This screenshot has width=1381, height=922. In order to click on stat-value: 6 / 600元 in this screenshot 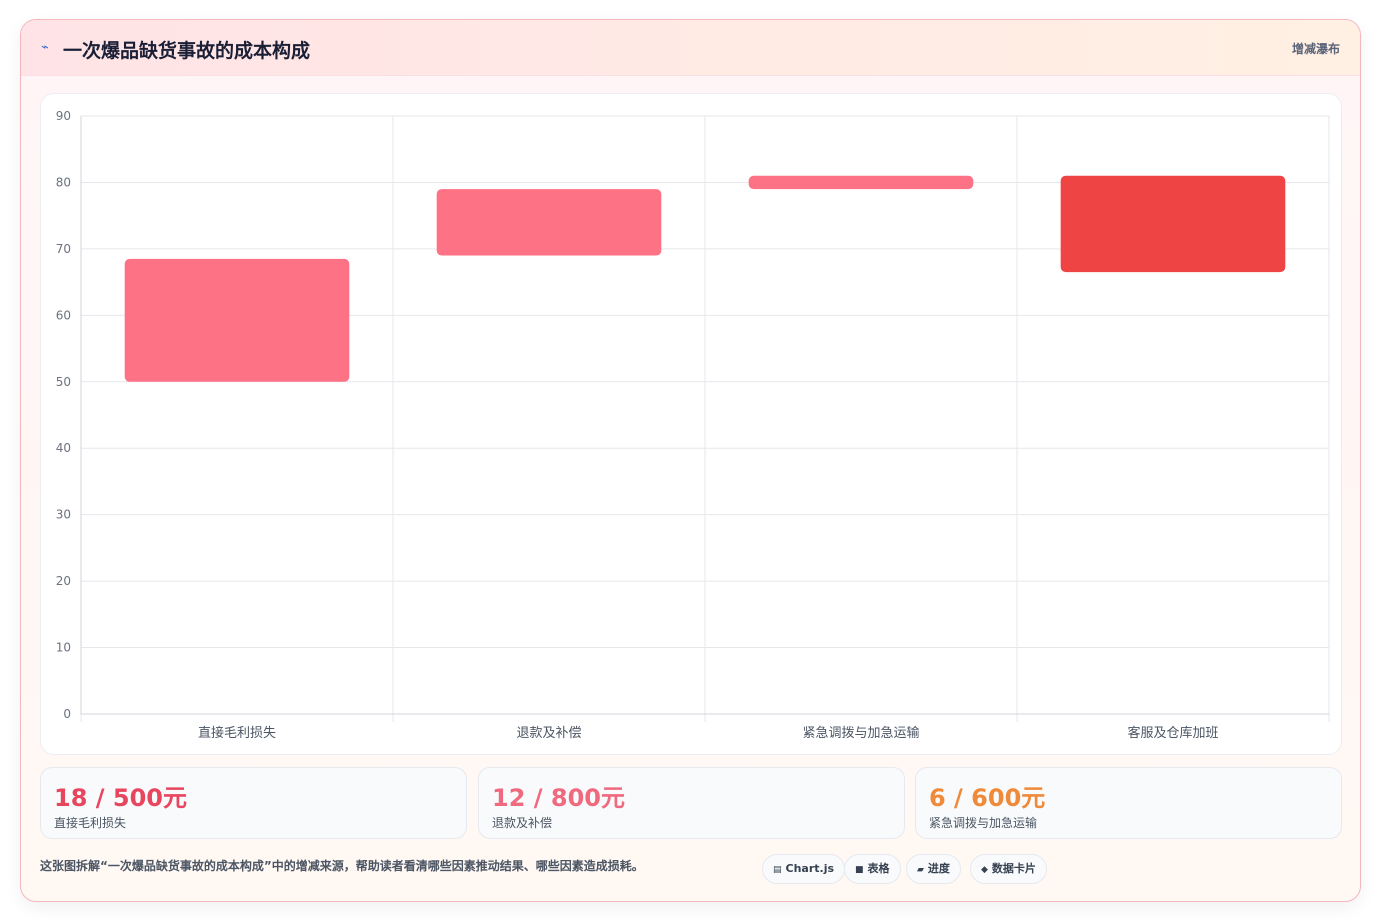, I will do `click(987, 798)`.